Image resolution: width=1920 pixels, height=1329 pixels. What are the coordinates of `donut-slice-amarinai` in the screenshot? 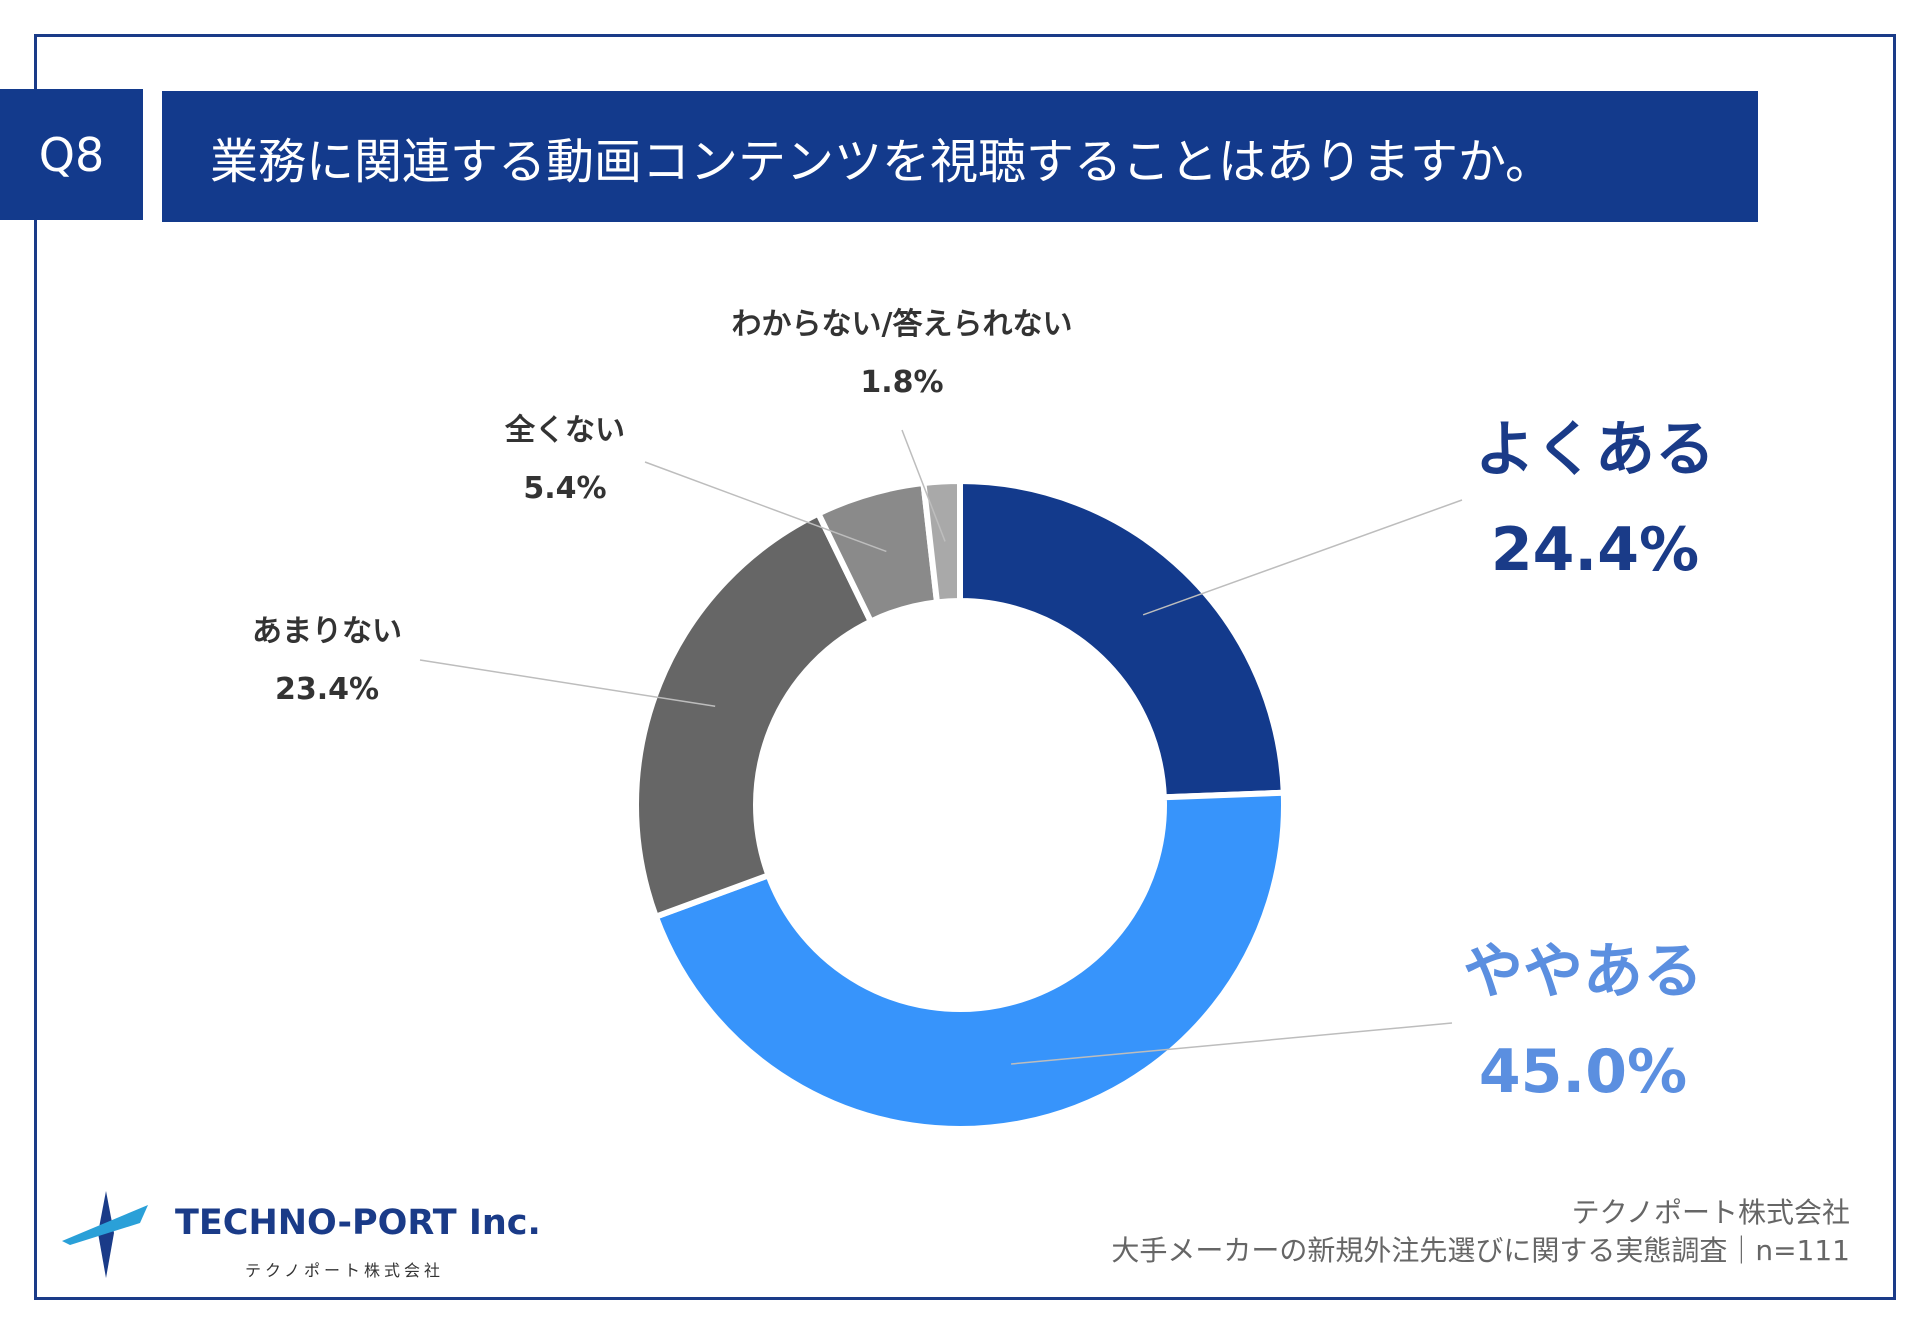 It's located at (754, 715).